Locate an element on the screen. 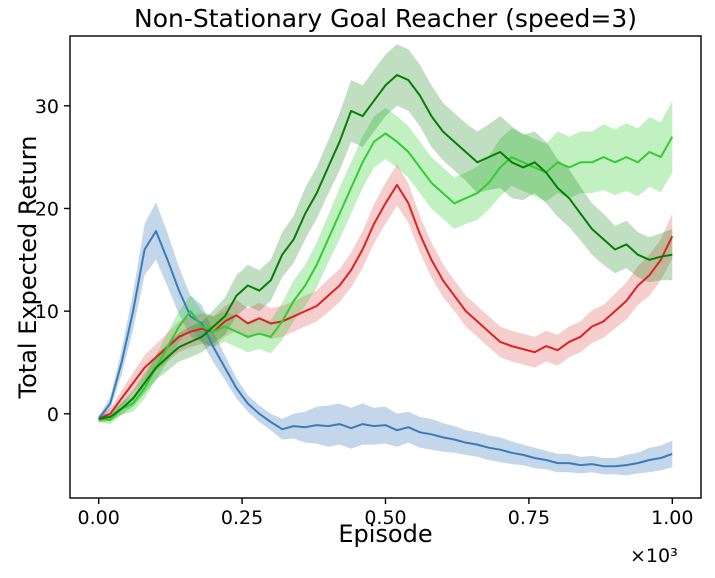 This screenshot has height=578, width=715. x-tick-label: 0.75 is located at coordinates (529, 518).